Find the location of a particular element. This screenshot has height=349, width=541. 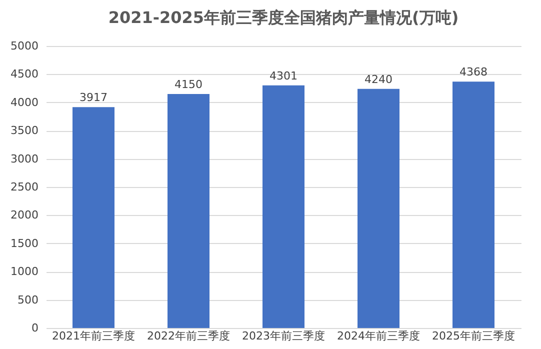

data-label: 4240 is located at coordinates (378, 79).